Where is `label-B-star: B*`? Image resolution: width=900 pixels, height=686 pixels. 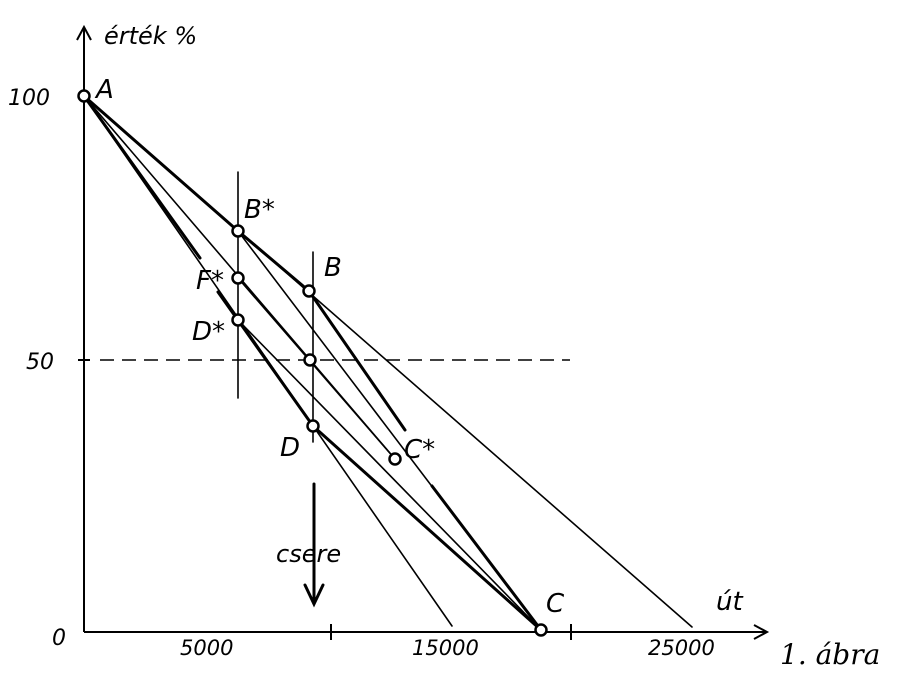 label-B-star: B* is located at coordinates (259, 210).